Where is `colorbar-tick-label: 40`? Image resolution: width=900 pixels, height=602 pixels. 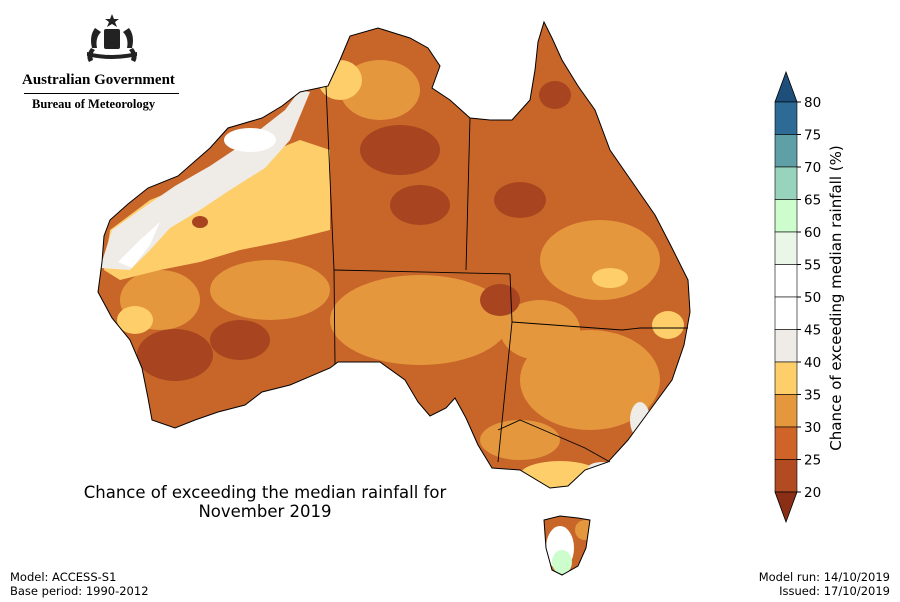
colorbar-tick-label: 40 is located at coordinates (812, 363).